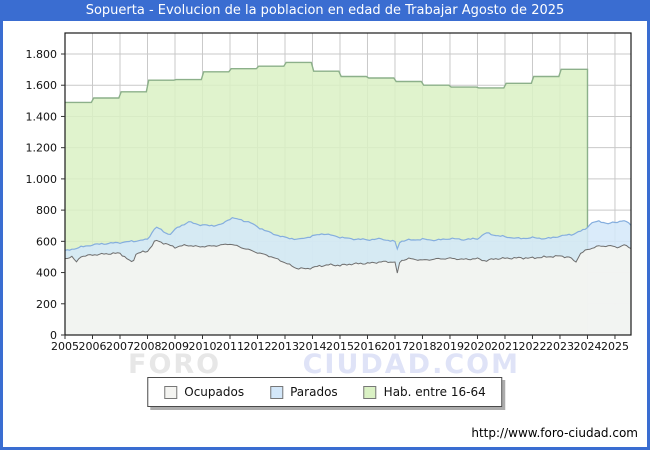 The height and width of the screenshot is (450, 650). Describe the element at coordinates (46, 210) in the screenshot. I see `y-tick-label: 800` at that location.